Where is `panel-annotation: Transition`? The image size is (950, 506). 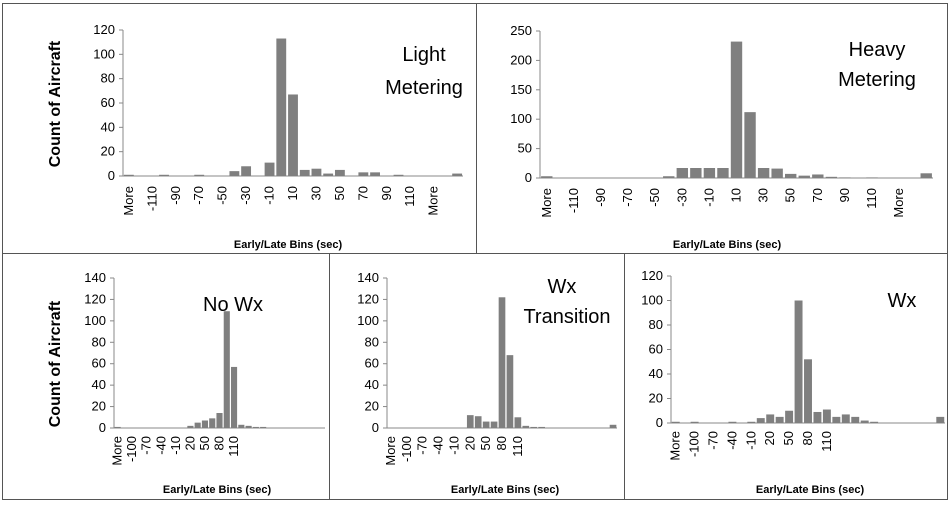 panel-annotation: Transition is located at coordinates (566, 317).